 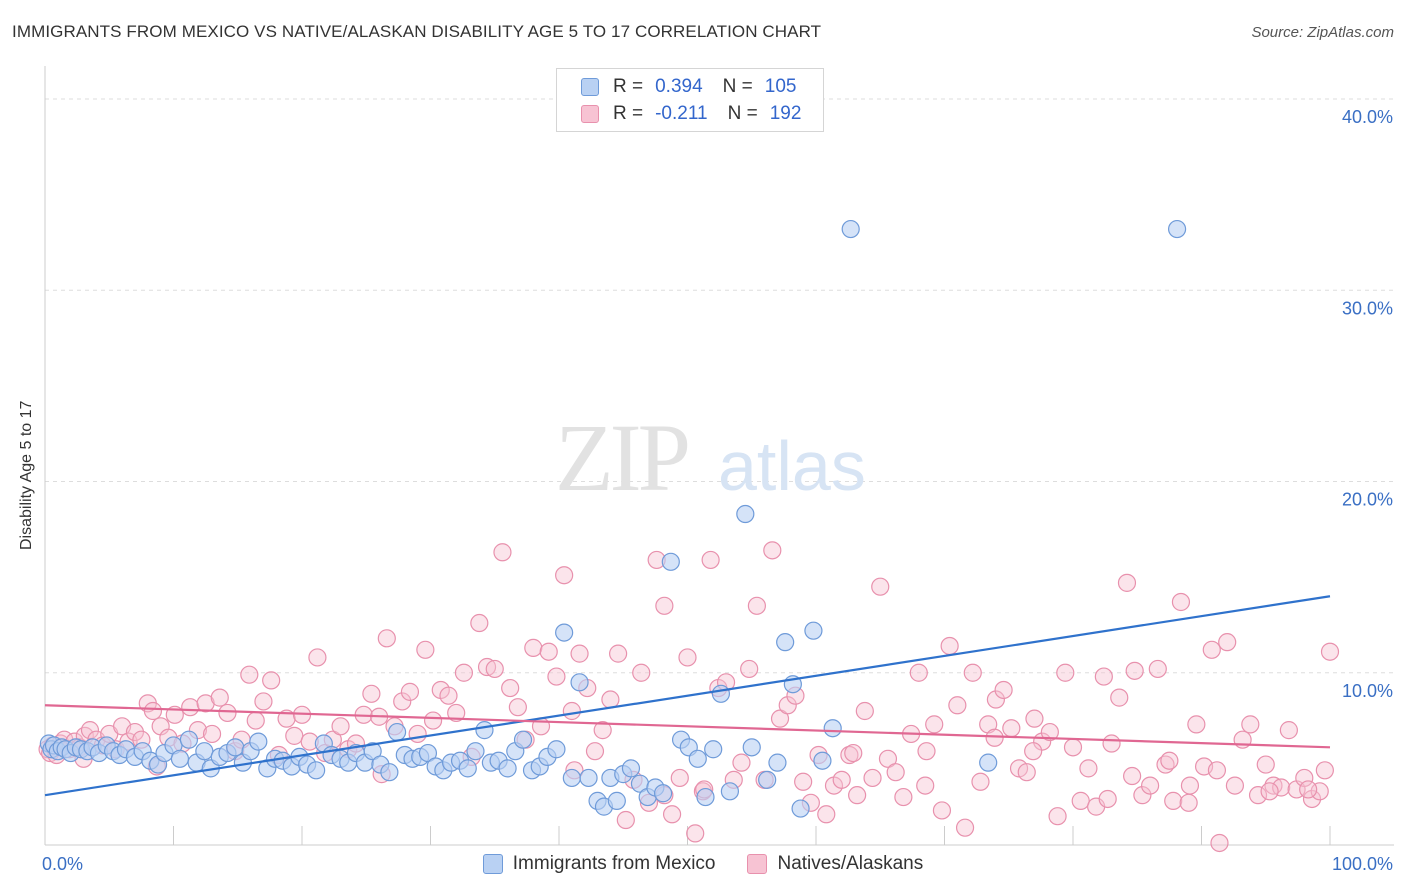 I want to click on source-note: Source: ZipAtlas.com, so click(x=1322, y=32).